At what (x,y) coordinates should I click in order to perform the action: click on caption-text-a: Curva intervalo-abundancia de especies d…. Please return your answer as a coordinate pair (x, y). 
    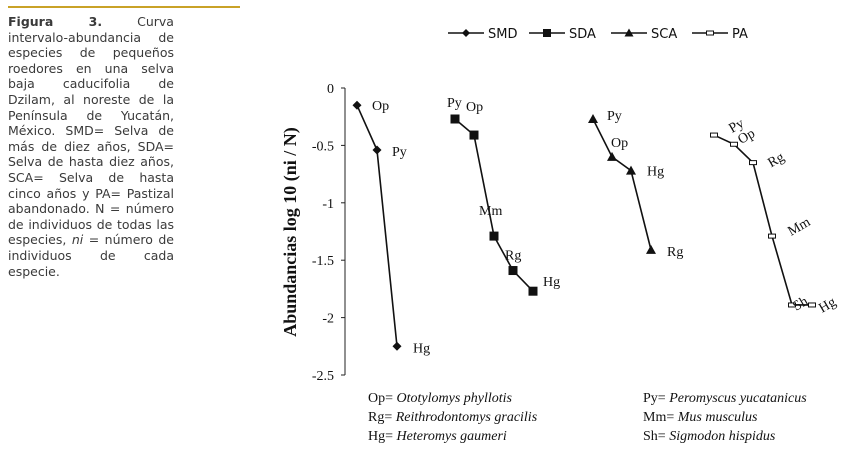
    Looking at the image, I should click on (91, 131).